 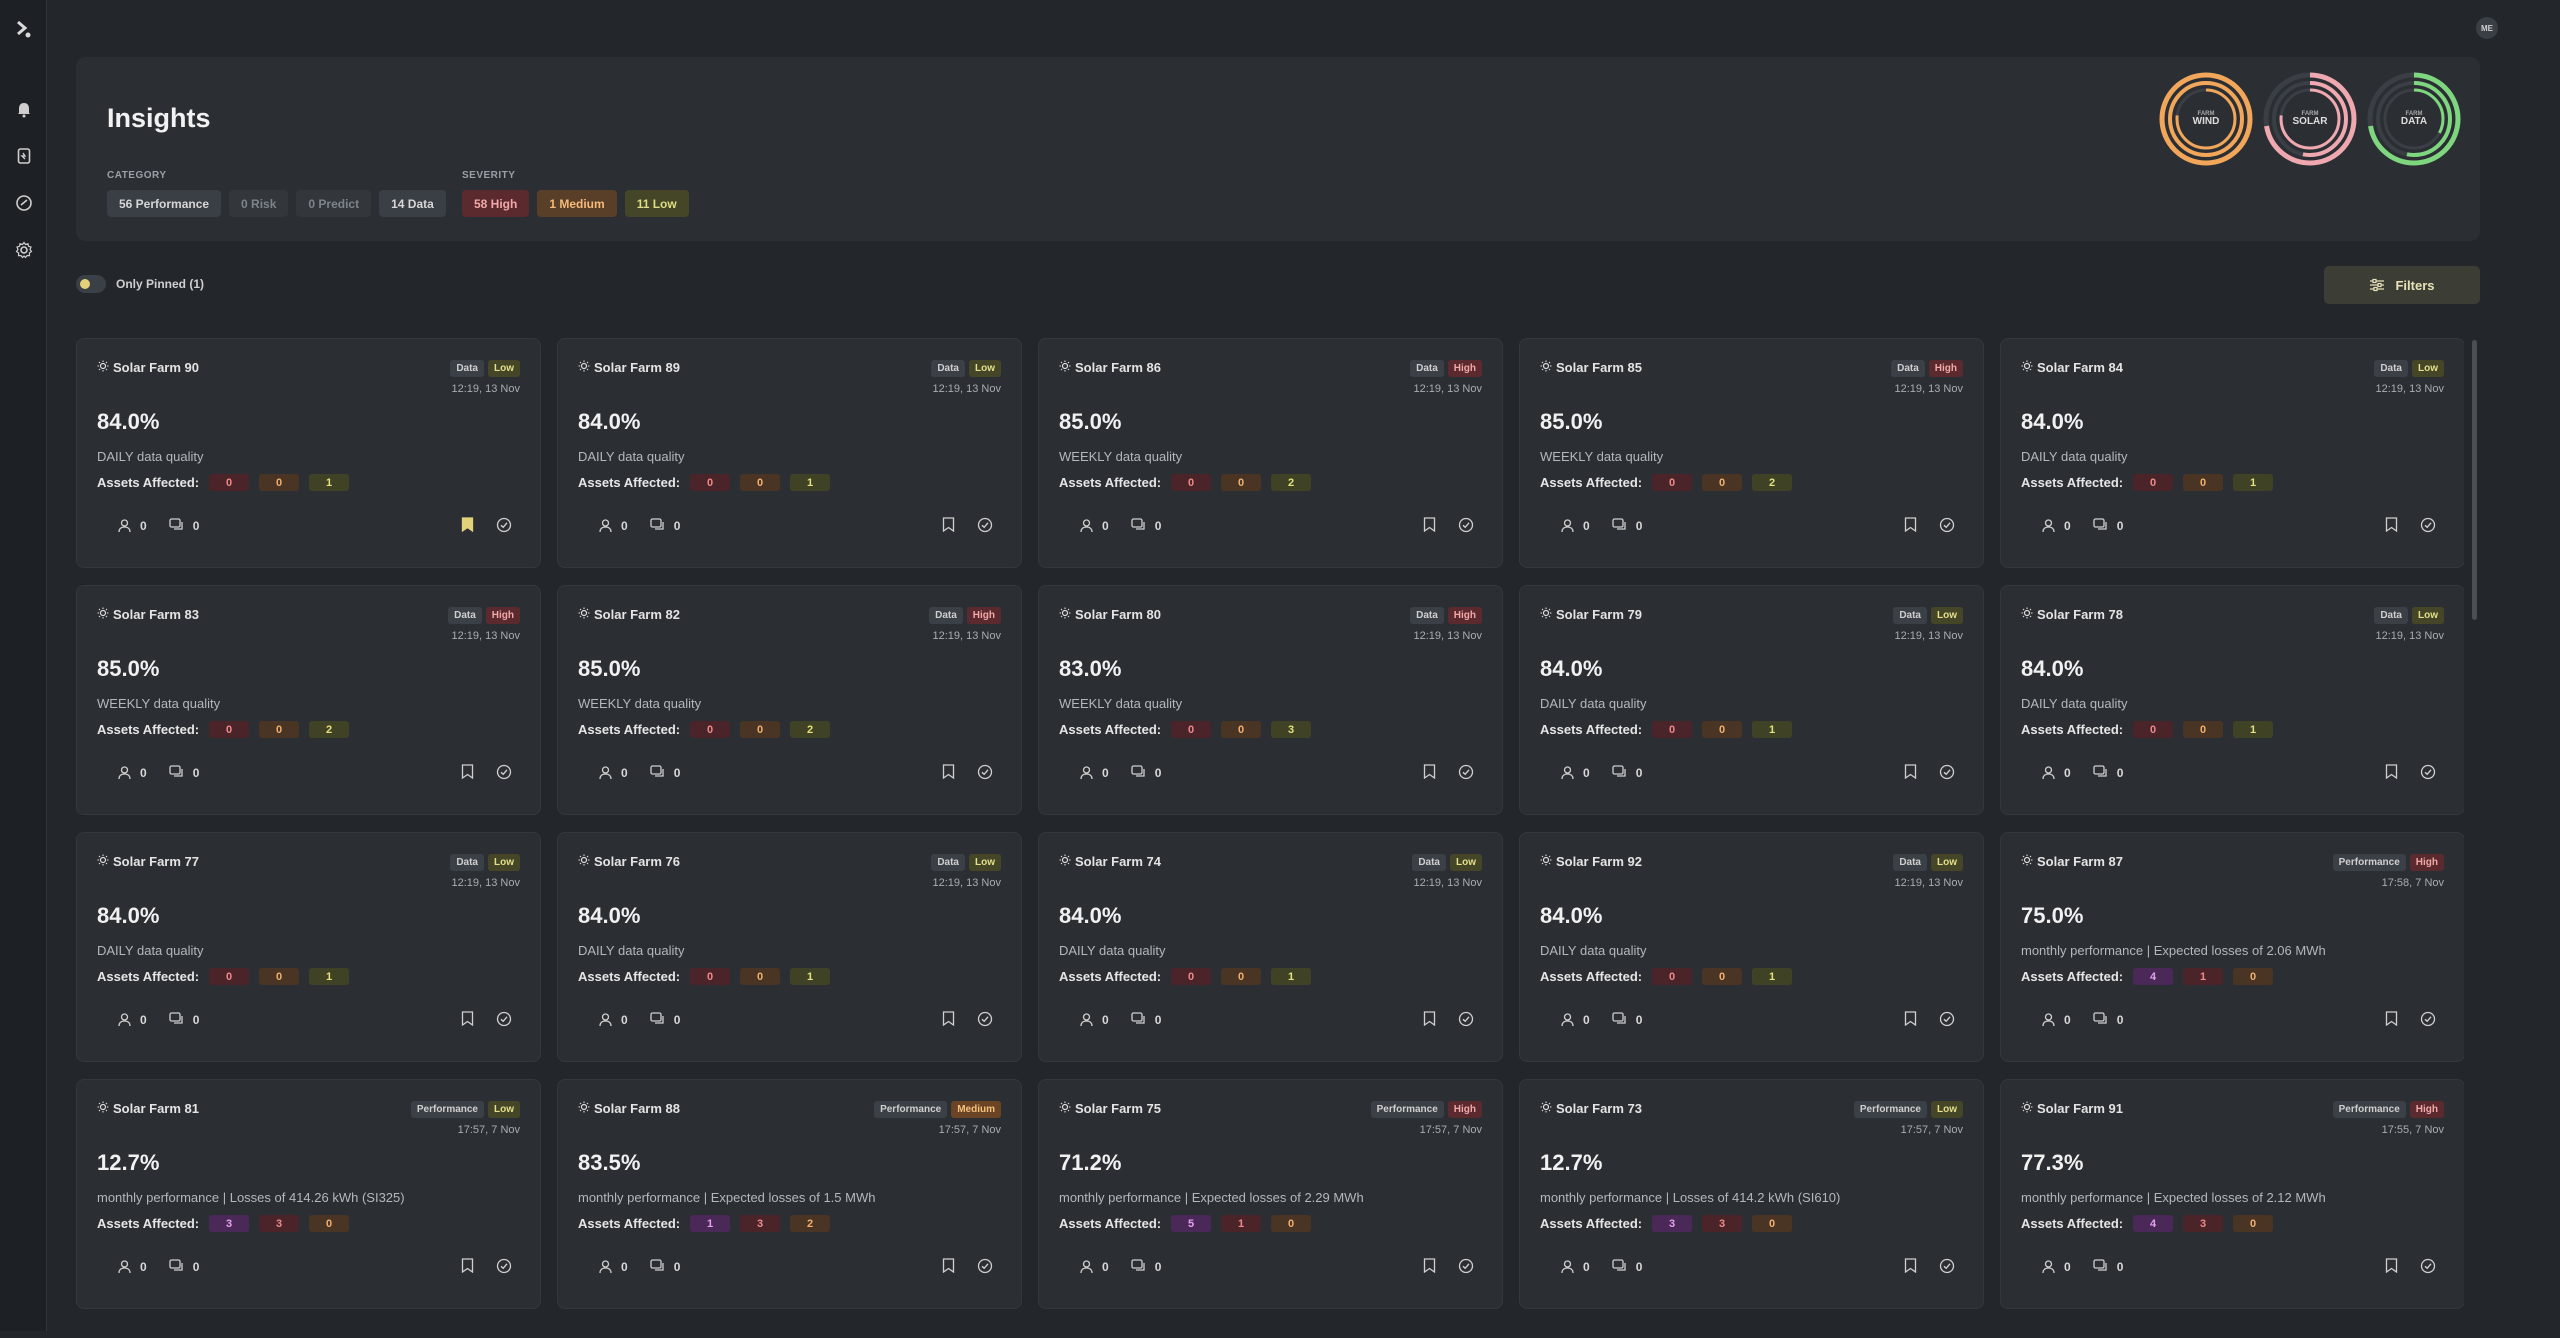 I want to click on gauge-icon, so click(x=24, y=203).